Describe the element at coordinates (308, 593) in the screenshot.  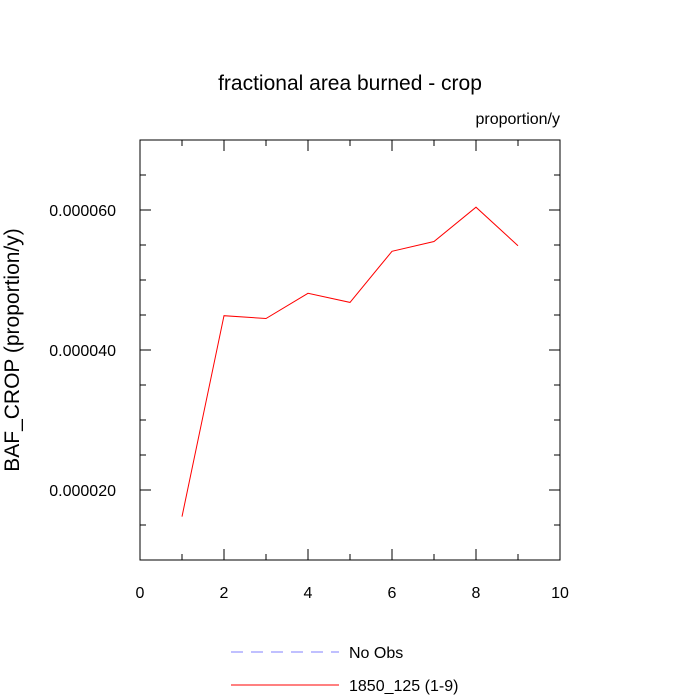
I see `x-tick-label: 4` at that location.